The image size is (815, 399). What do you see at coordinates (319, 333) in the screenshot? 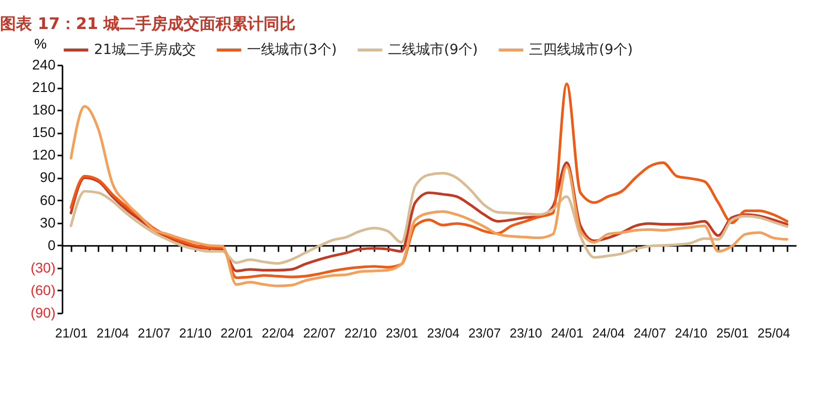
I see `x-tick-label: 22/07` at bounding box center [319, 333].